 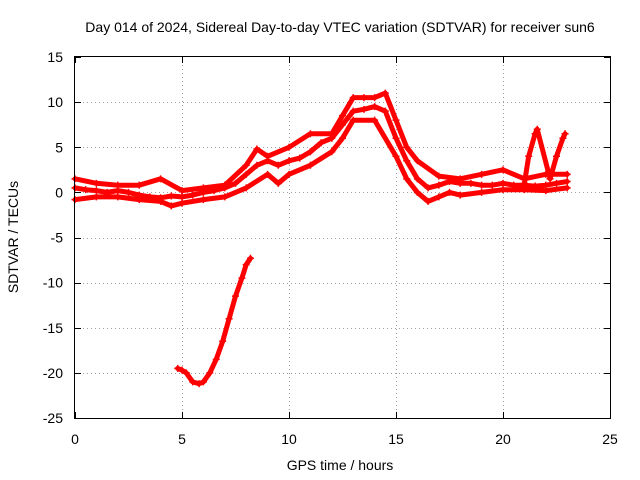 What do you see at coordinates (55, 57) in the screenshot?
I see `y-tick-label: 15` at bounding box center [55, 57].